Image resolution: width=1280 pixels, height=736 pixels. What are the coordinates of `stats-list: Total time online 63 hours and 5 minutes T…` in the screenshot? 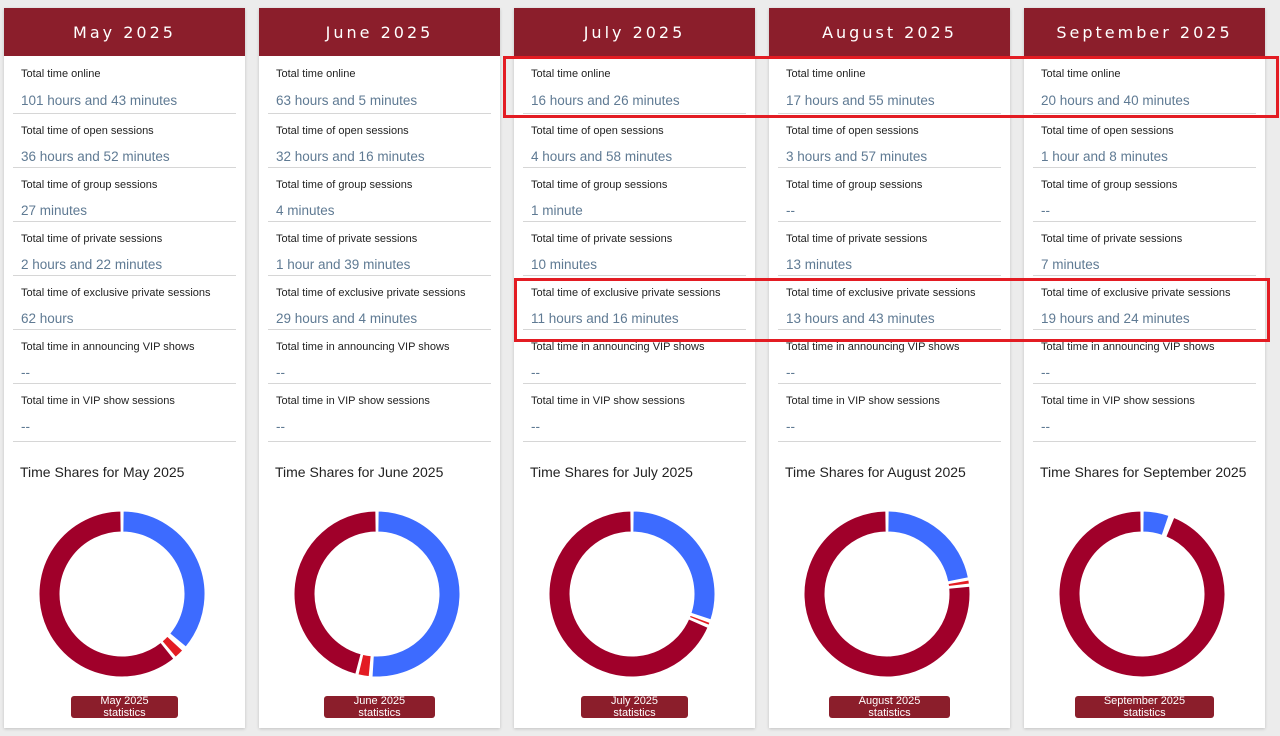 It's located at (379, 249).